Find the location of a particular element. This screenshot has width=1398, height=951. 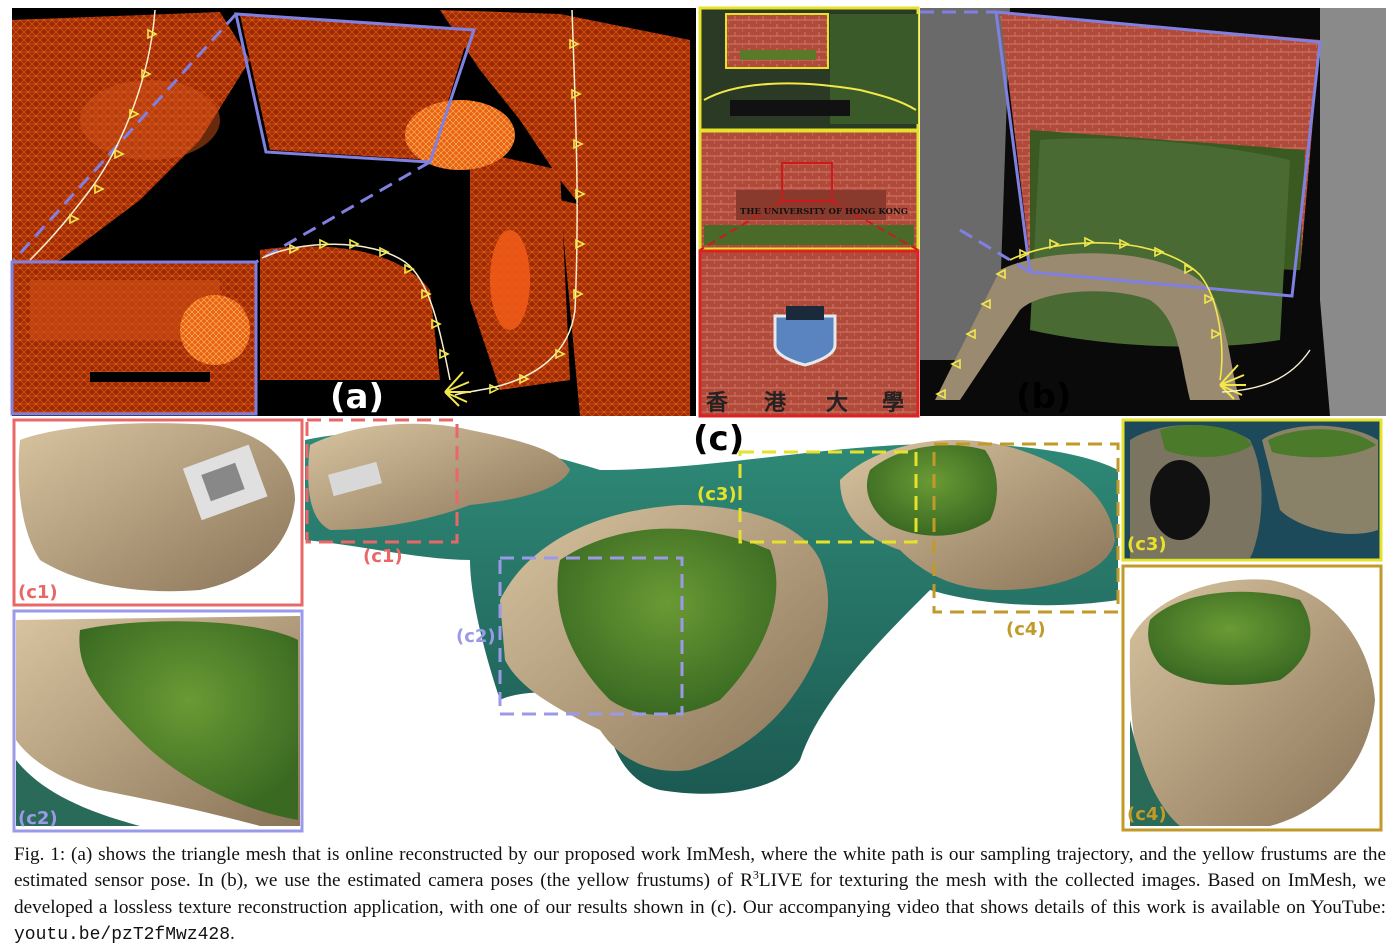

inset-c2 is located at coordinates (158, 721).